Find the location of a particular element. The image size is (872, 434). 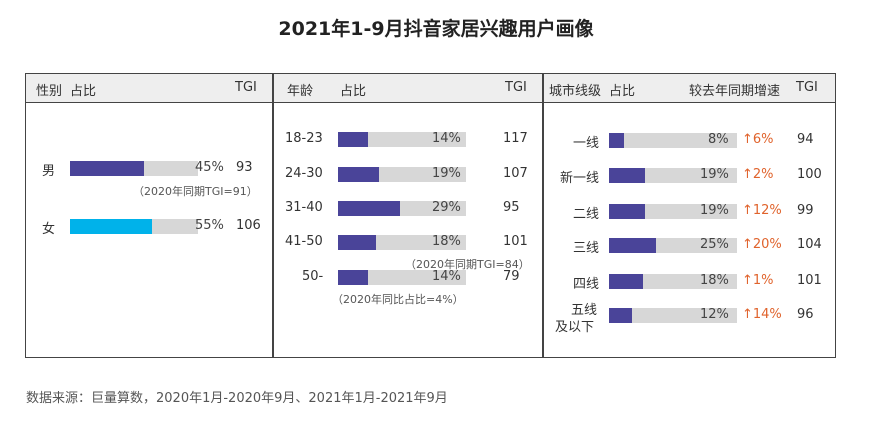

age-label: 50- is located at coordinates (313, 276).